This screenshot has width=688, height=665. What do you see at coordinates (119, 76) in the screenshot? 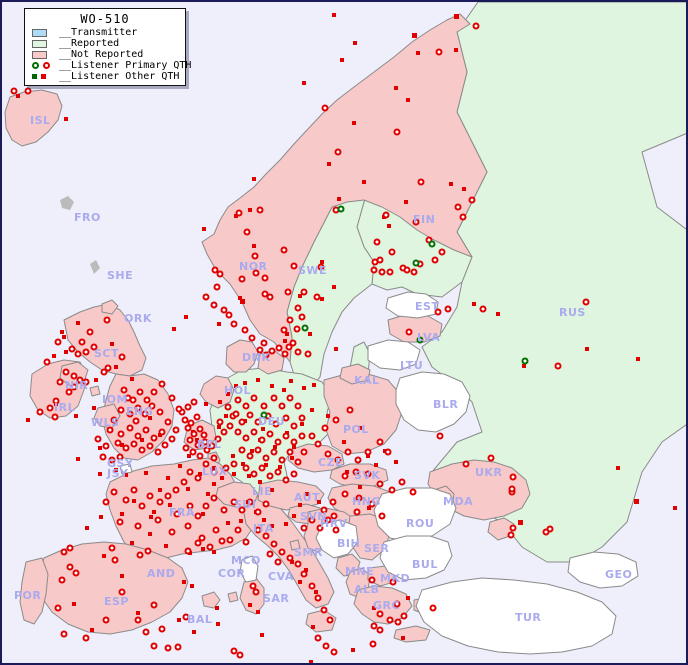
I see `legend-label-listener-other-qth: __Listener Other QTH` at bounding box center [119, 76].